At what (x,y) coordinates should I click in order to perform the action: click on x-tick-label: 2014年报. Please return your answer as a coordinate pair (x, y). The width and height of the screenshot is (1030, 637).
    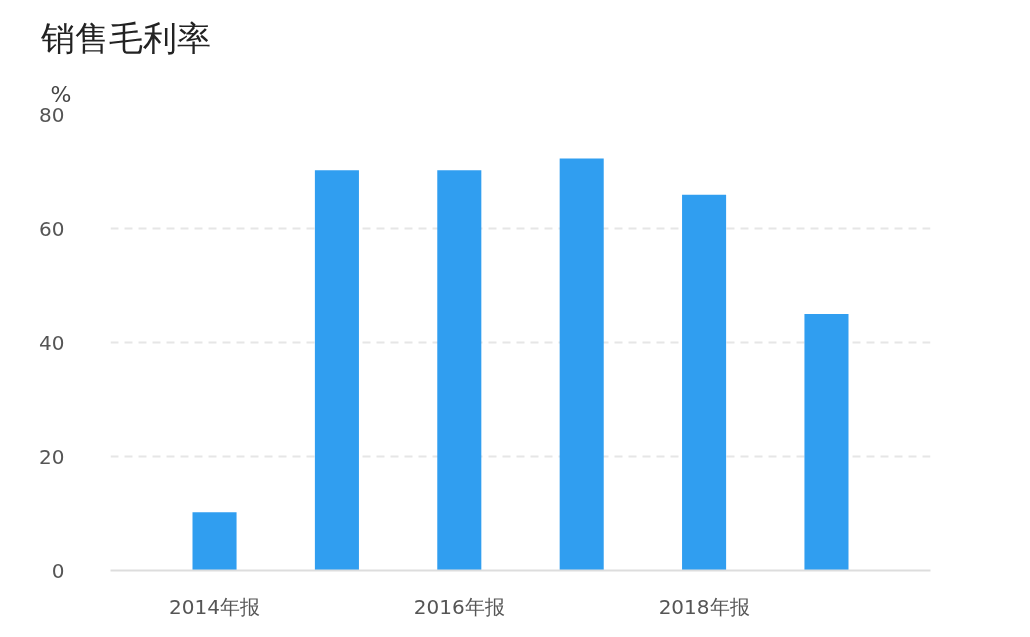
    Looking at the image, I should click on (214, 606).